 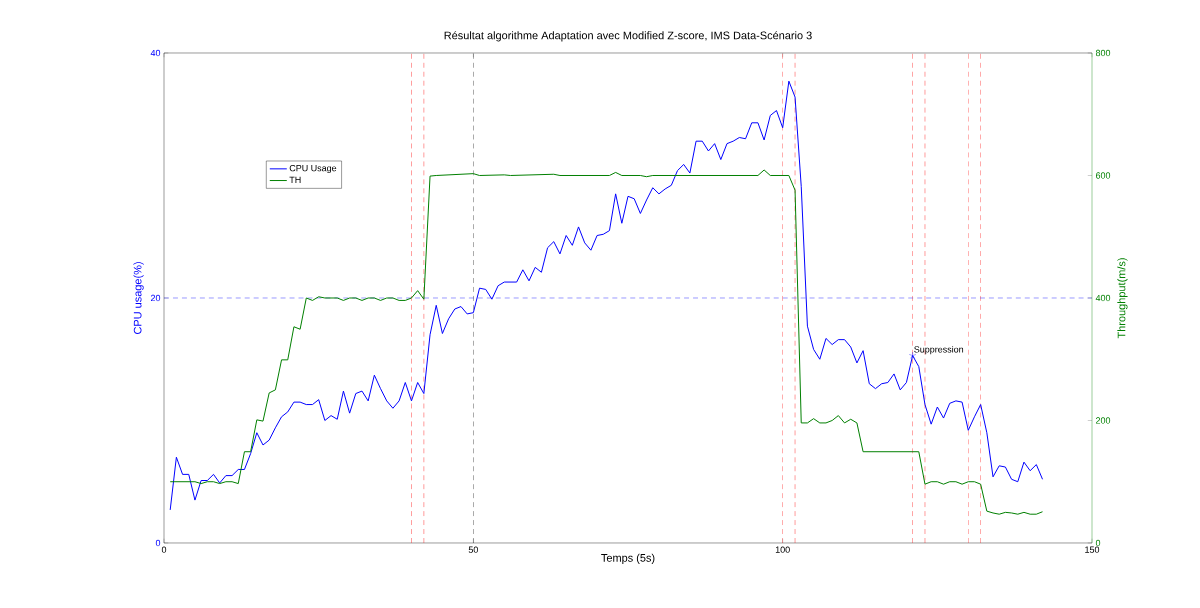 What do you see at coordinates (473, 549) in the screenshot?
I see `x-tick-label: 50` at bounding box center [473, 549].